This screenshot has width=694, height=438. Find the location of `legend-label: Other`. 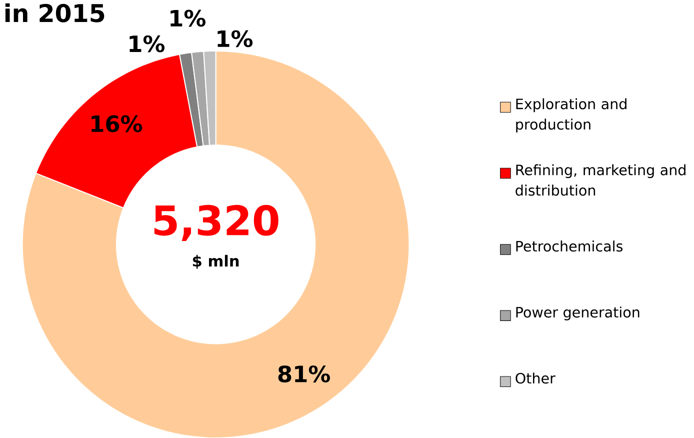

legend-label: Other is located at coordinates (536, 378).